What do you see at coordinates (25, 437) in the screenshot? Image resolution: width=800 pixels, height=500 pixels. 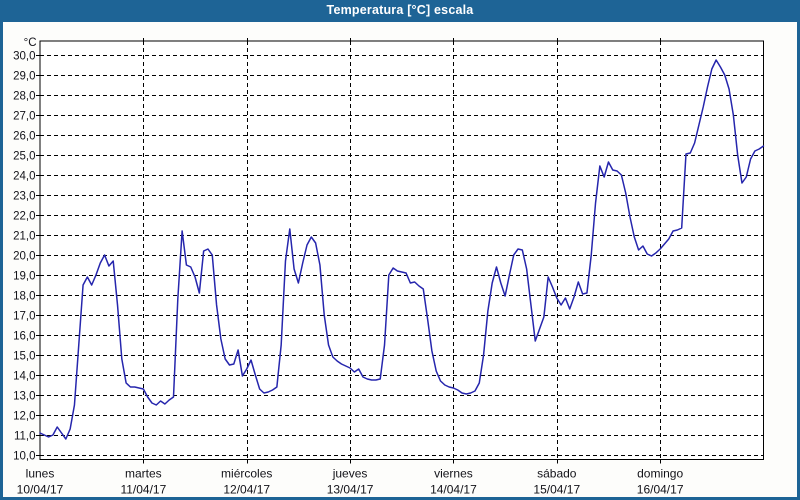 I see `y-axis-tick-label: 11,0` at bounding box center [25, 437].